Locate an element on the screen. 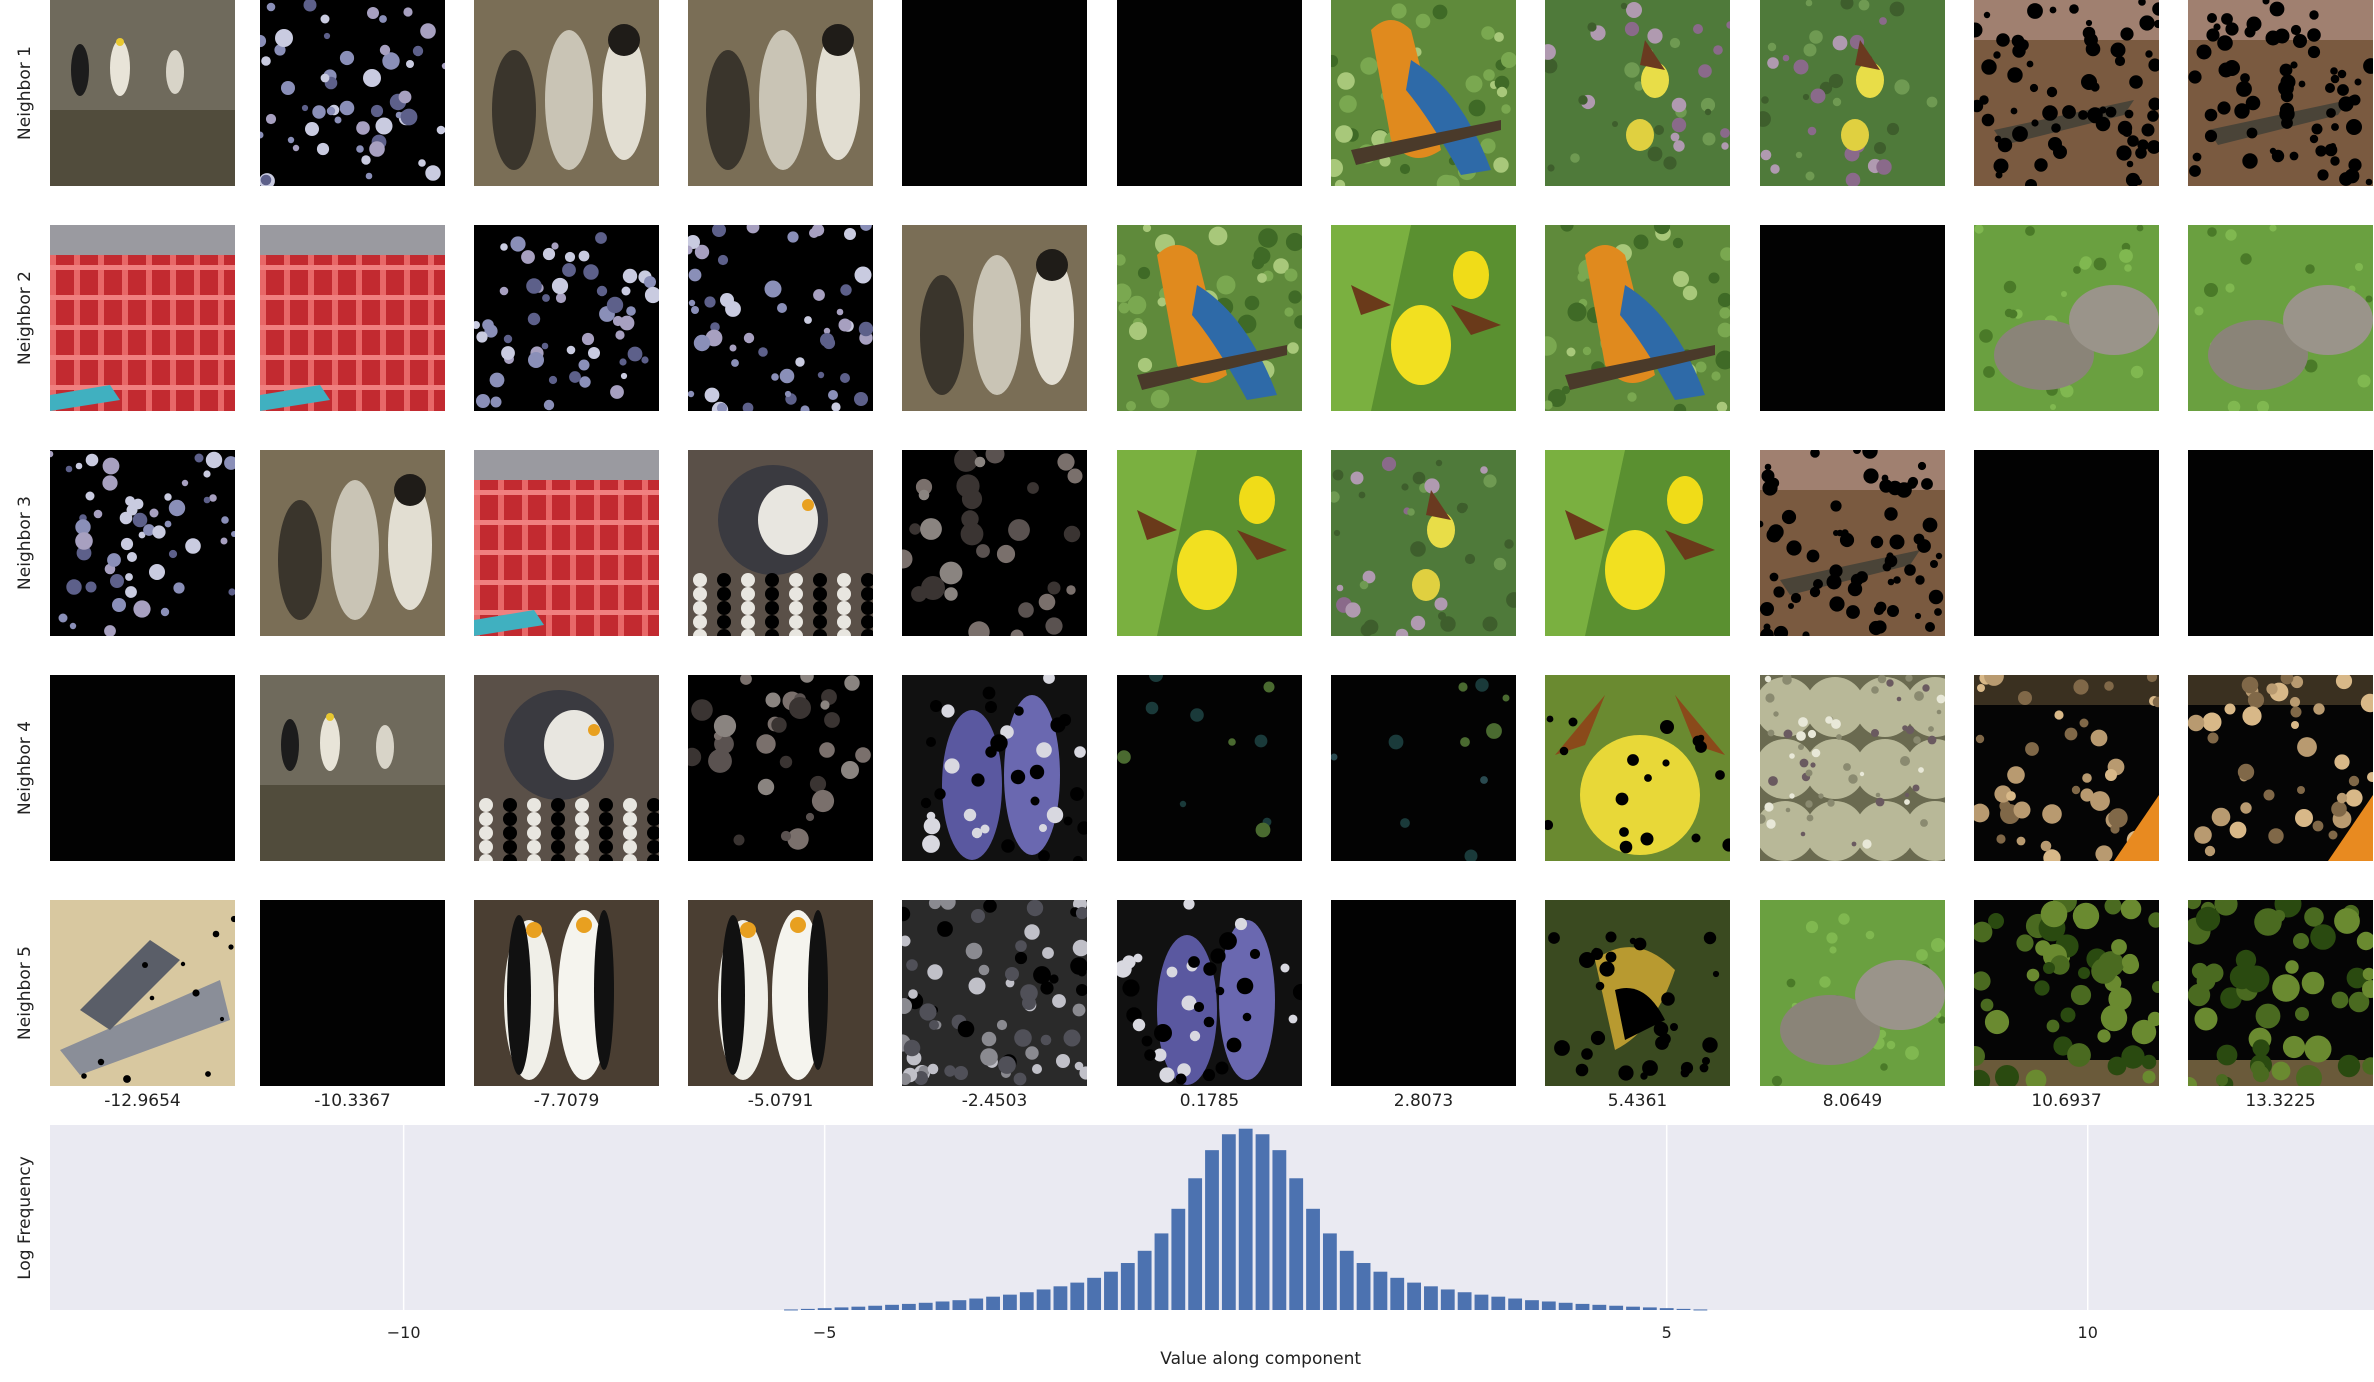  row-label-neighbor-4: Neighbor 4 is located at coordinates (25, 768).